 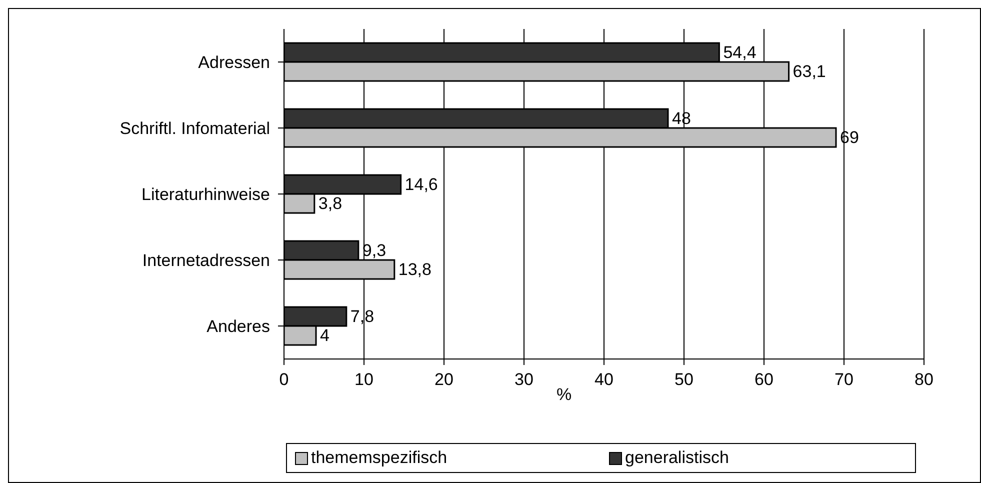 What do you see at coordinates (238, 326) in the screenshot?
I see `y-tick-label: Anderes` at bounding box center [238, 326].